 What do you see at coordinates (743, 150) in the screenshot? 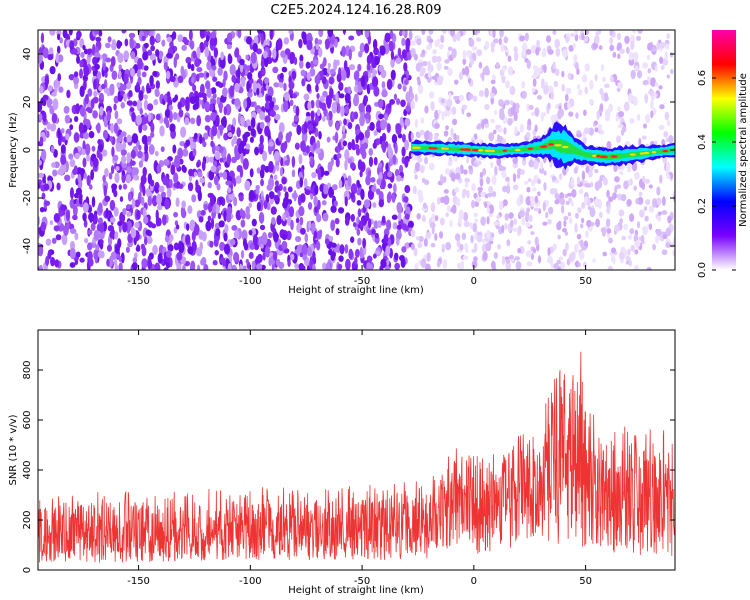
I see `colorbar-label: Normalized spectral amplitude` at bounding box center [743, 150].